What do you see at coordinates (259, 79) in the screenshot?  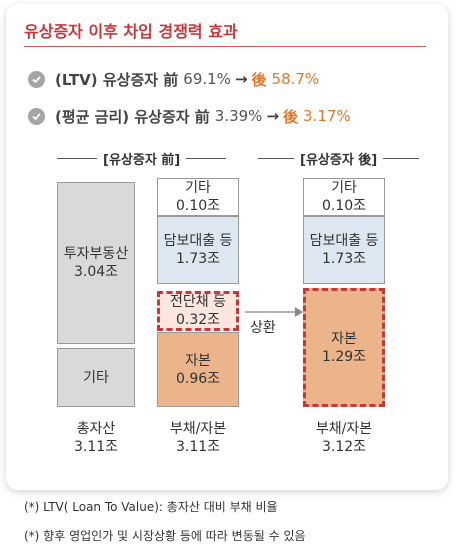 I see `ltv-after-label: 後` at bounding box center [259, 79].